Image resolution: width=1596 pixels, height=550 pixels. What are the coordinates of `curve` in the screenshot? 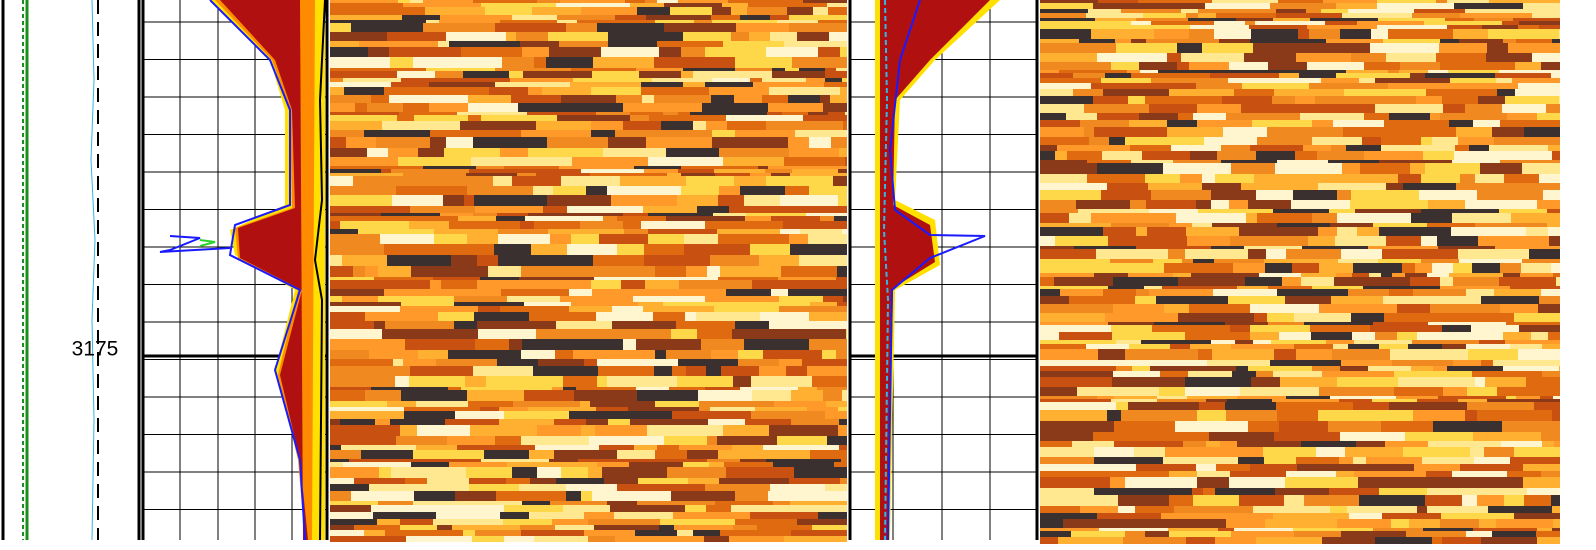 It's located at (257, 270).